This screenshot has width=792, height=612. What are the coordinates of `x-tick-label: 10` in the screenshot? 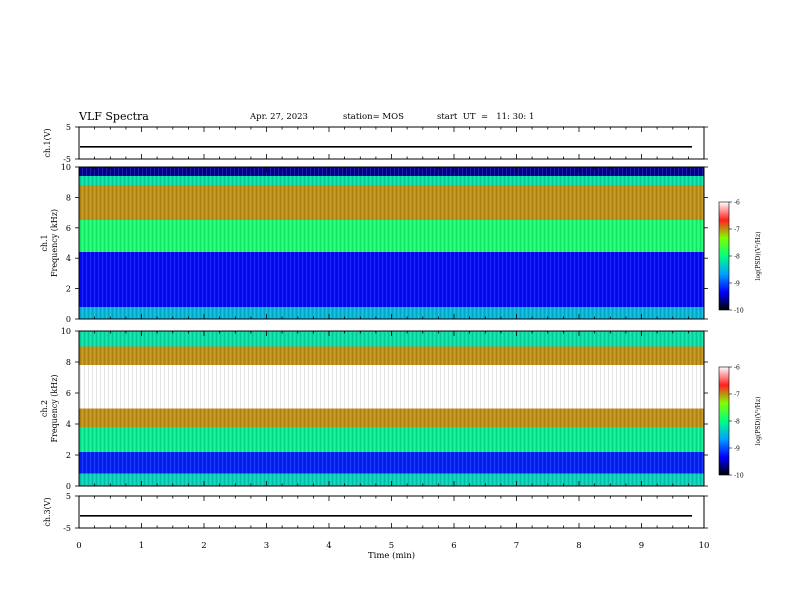 It's located at (704, 546).